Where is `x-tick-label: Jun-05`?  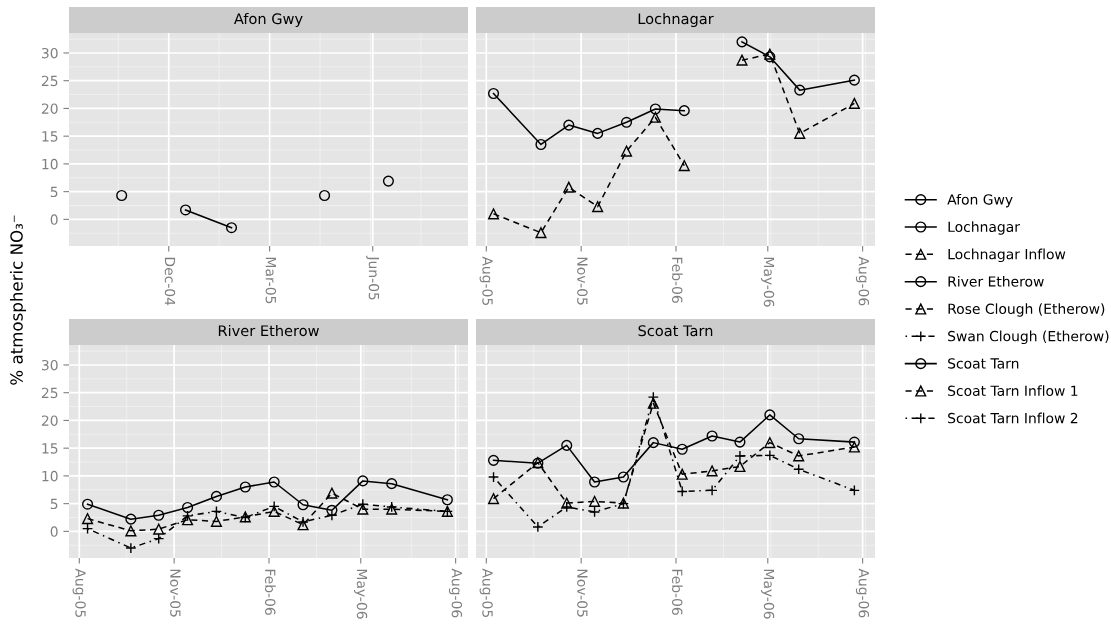
x-tick-label: Jun-05 is located at coordinates (373, 277).